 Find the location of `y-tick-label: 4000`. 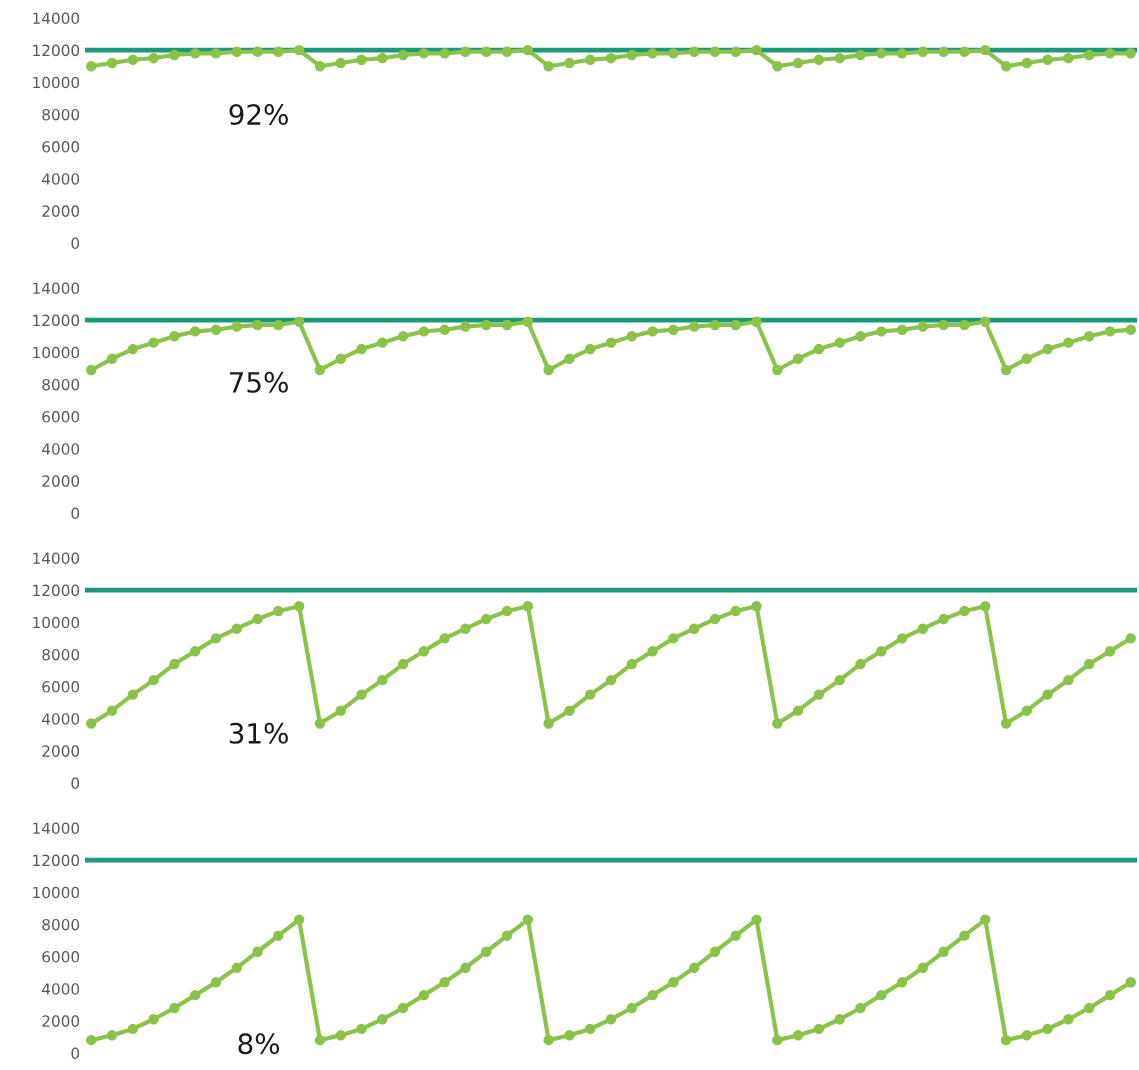

y-tick-label: 4000 is located at coordinates (61, 989).